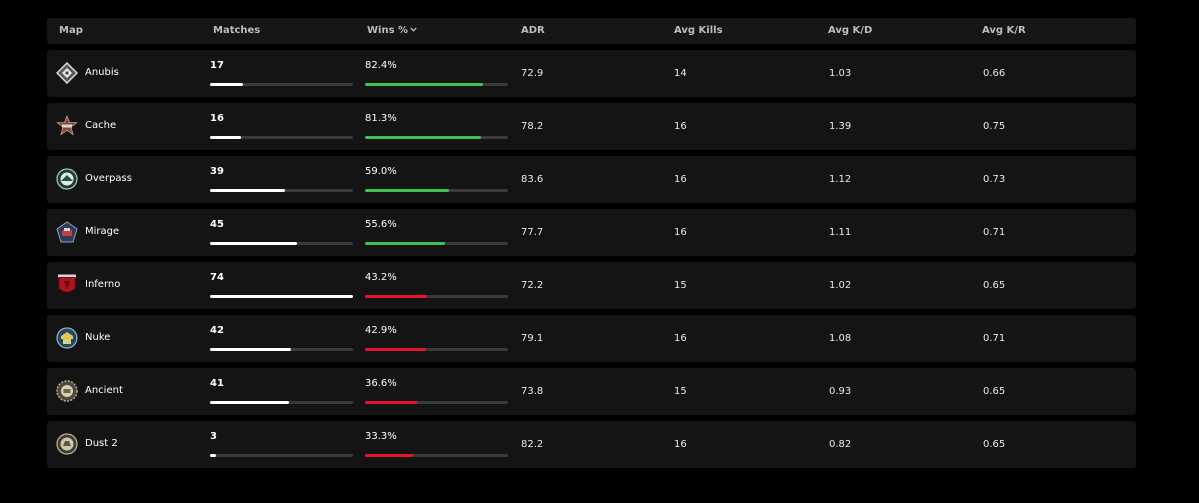 This screenshot has height=503, width=1199. I want to click on win-rate: 43.2%, so click(381, 277).